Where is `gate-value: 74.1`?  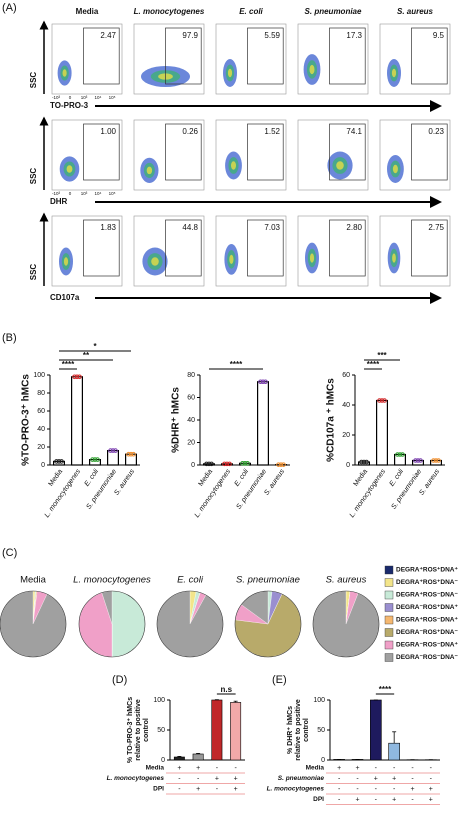
gate-value: 74.1 is located at coordinates (354, 131).